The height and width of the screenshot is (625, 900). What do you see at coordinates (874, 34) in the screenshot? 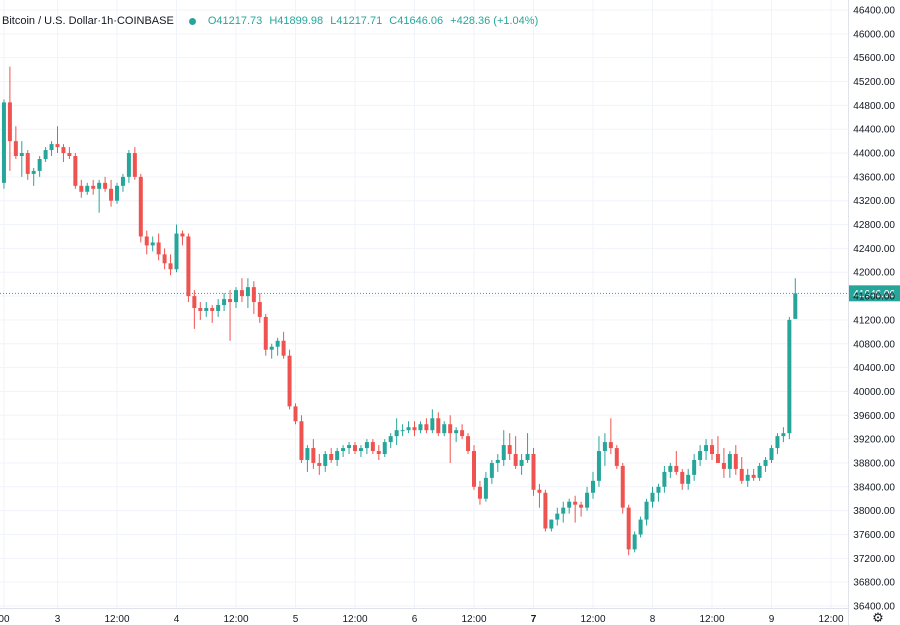
I see `price-tick-label: 46000.00` at bounding box center [874, 34].